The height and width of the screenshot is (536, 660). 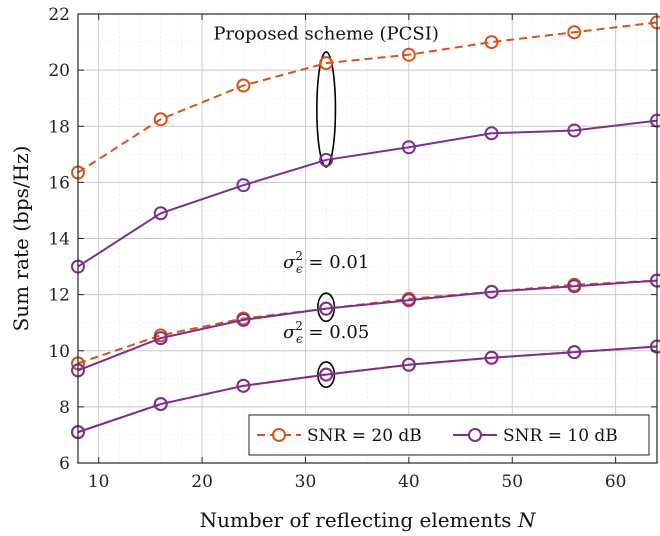 I want to click on legend: SNR = 20 dB SNR = 10 dB, so click(x=449, y=435).